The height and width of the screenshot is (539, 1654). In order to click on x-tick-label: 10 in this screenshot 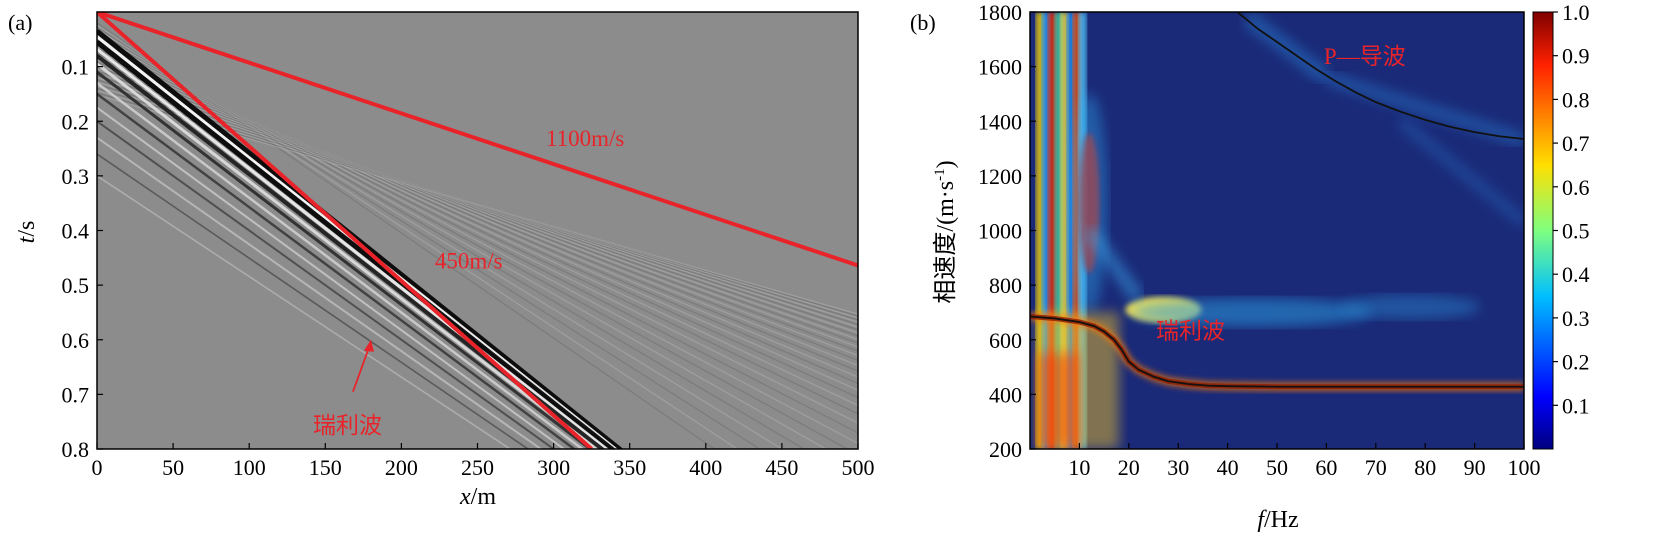, I will do `click(1079, 467)`.